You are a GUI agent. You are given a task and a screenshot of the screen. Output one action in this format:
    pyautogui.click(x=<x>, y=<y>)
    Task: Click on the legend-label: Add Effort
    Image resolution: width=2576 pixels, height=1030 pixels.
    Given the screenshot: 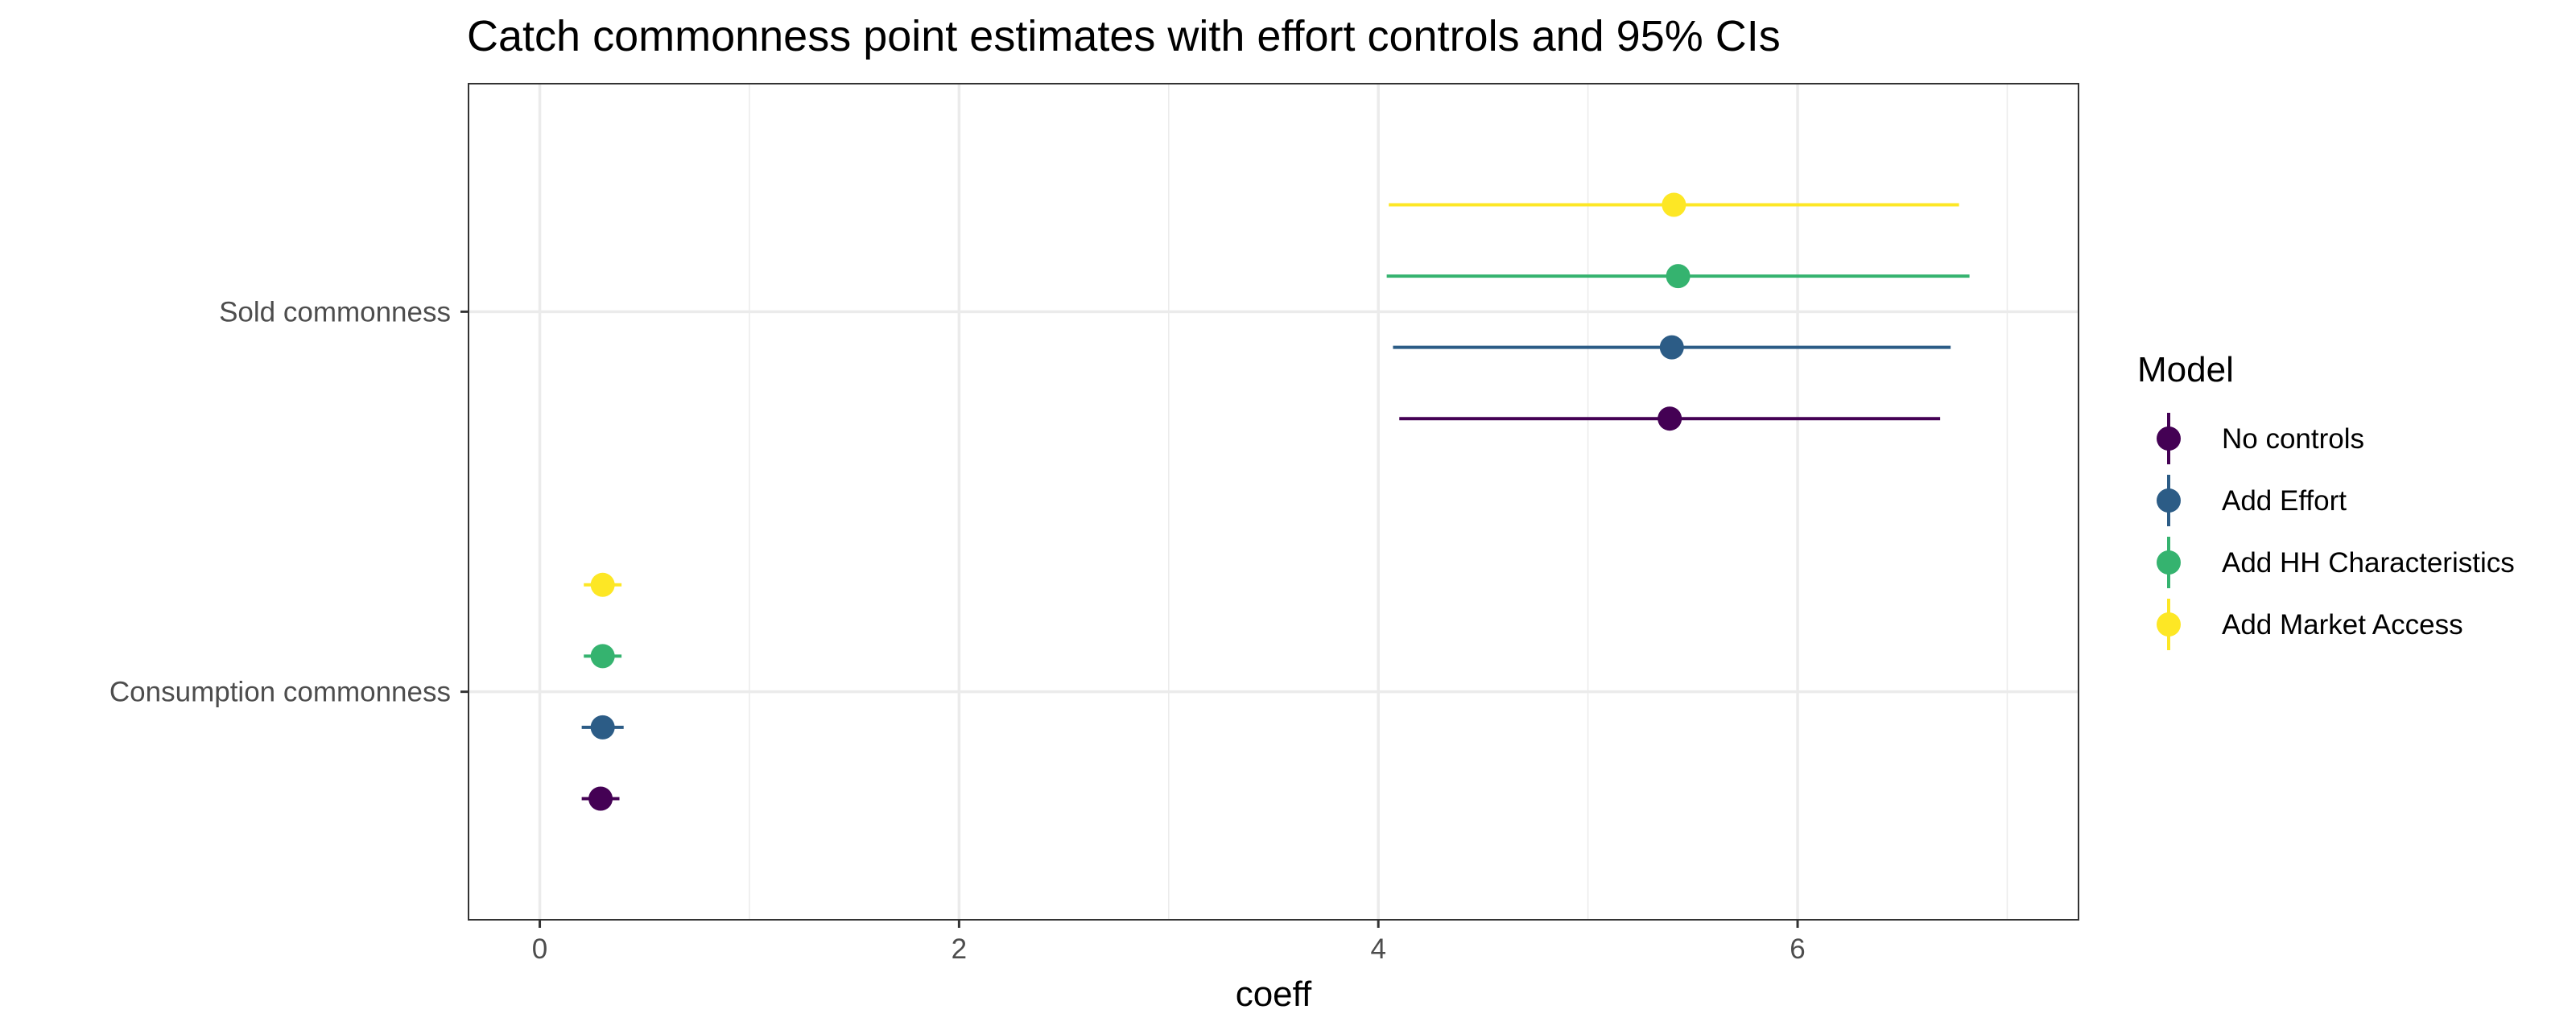 What is the action you would take?
    pyautogui.click(x=2284, y=501)
    